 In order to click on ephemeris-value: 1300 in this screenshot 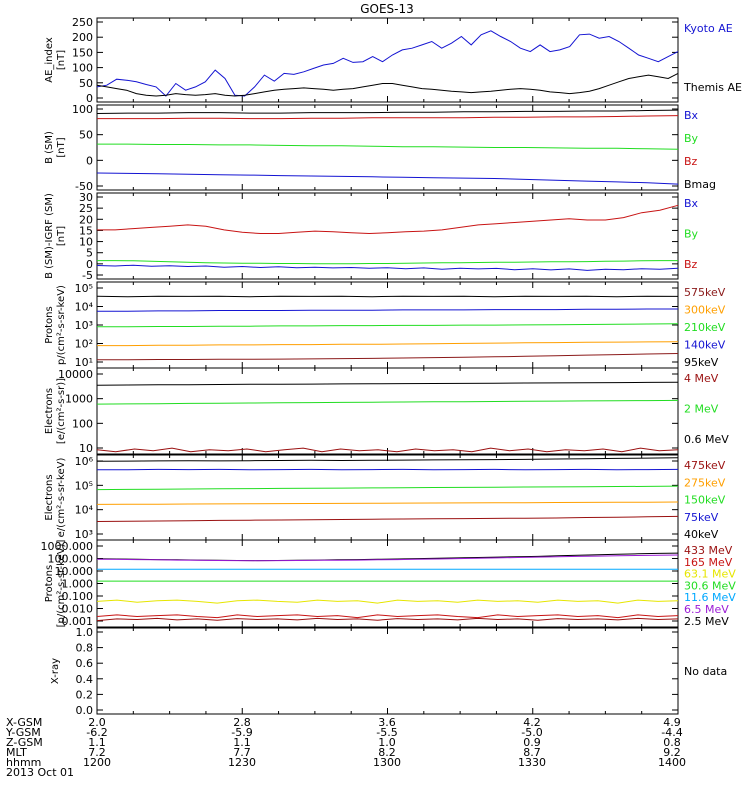, I will do `click(387, 762)`.